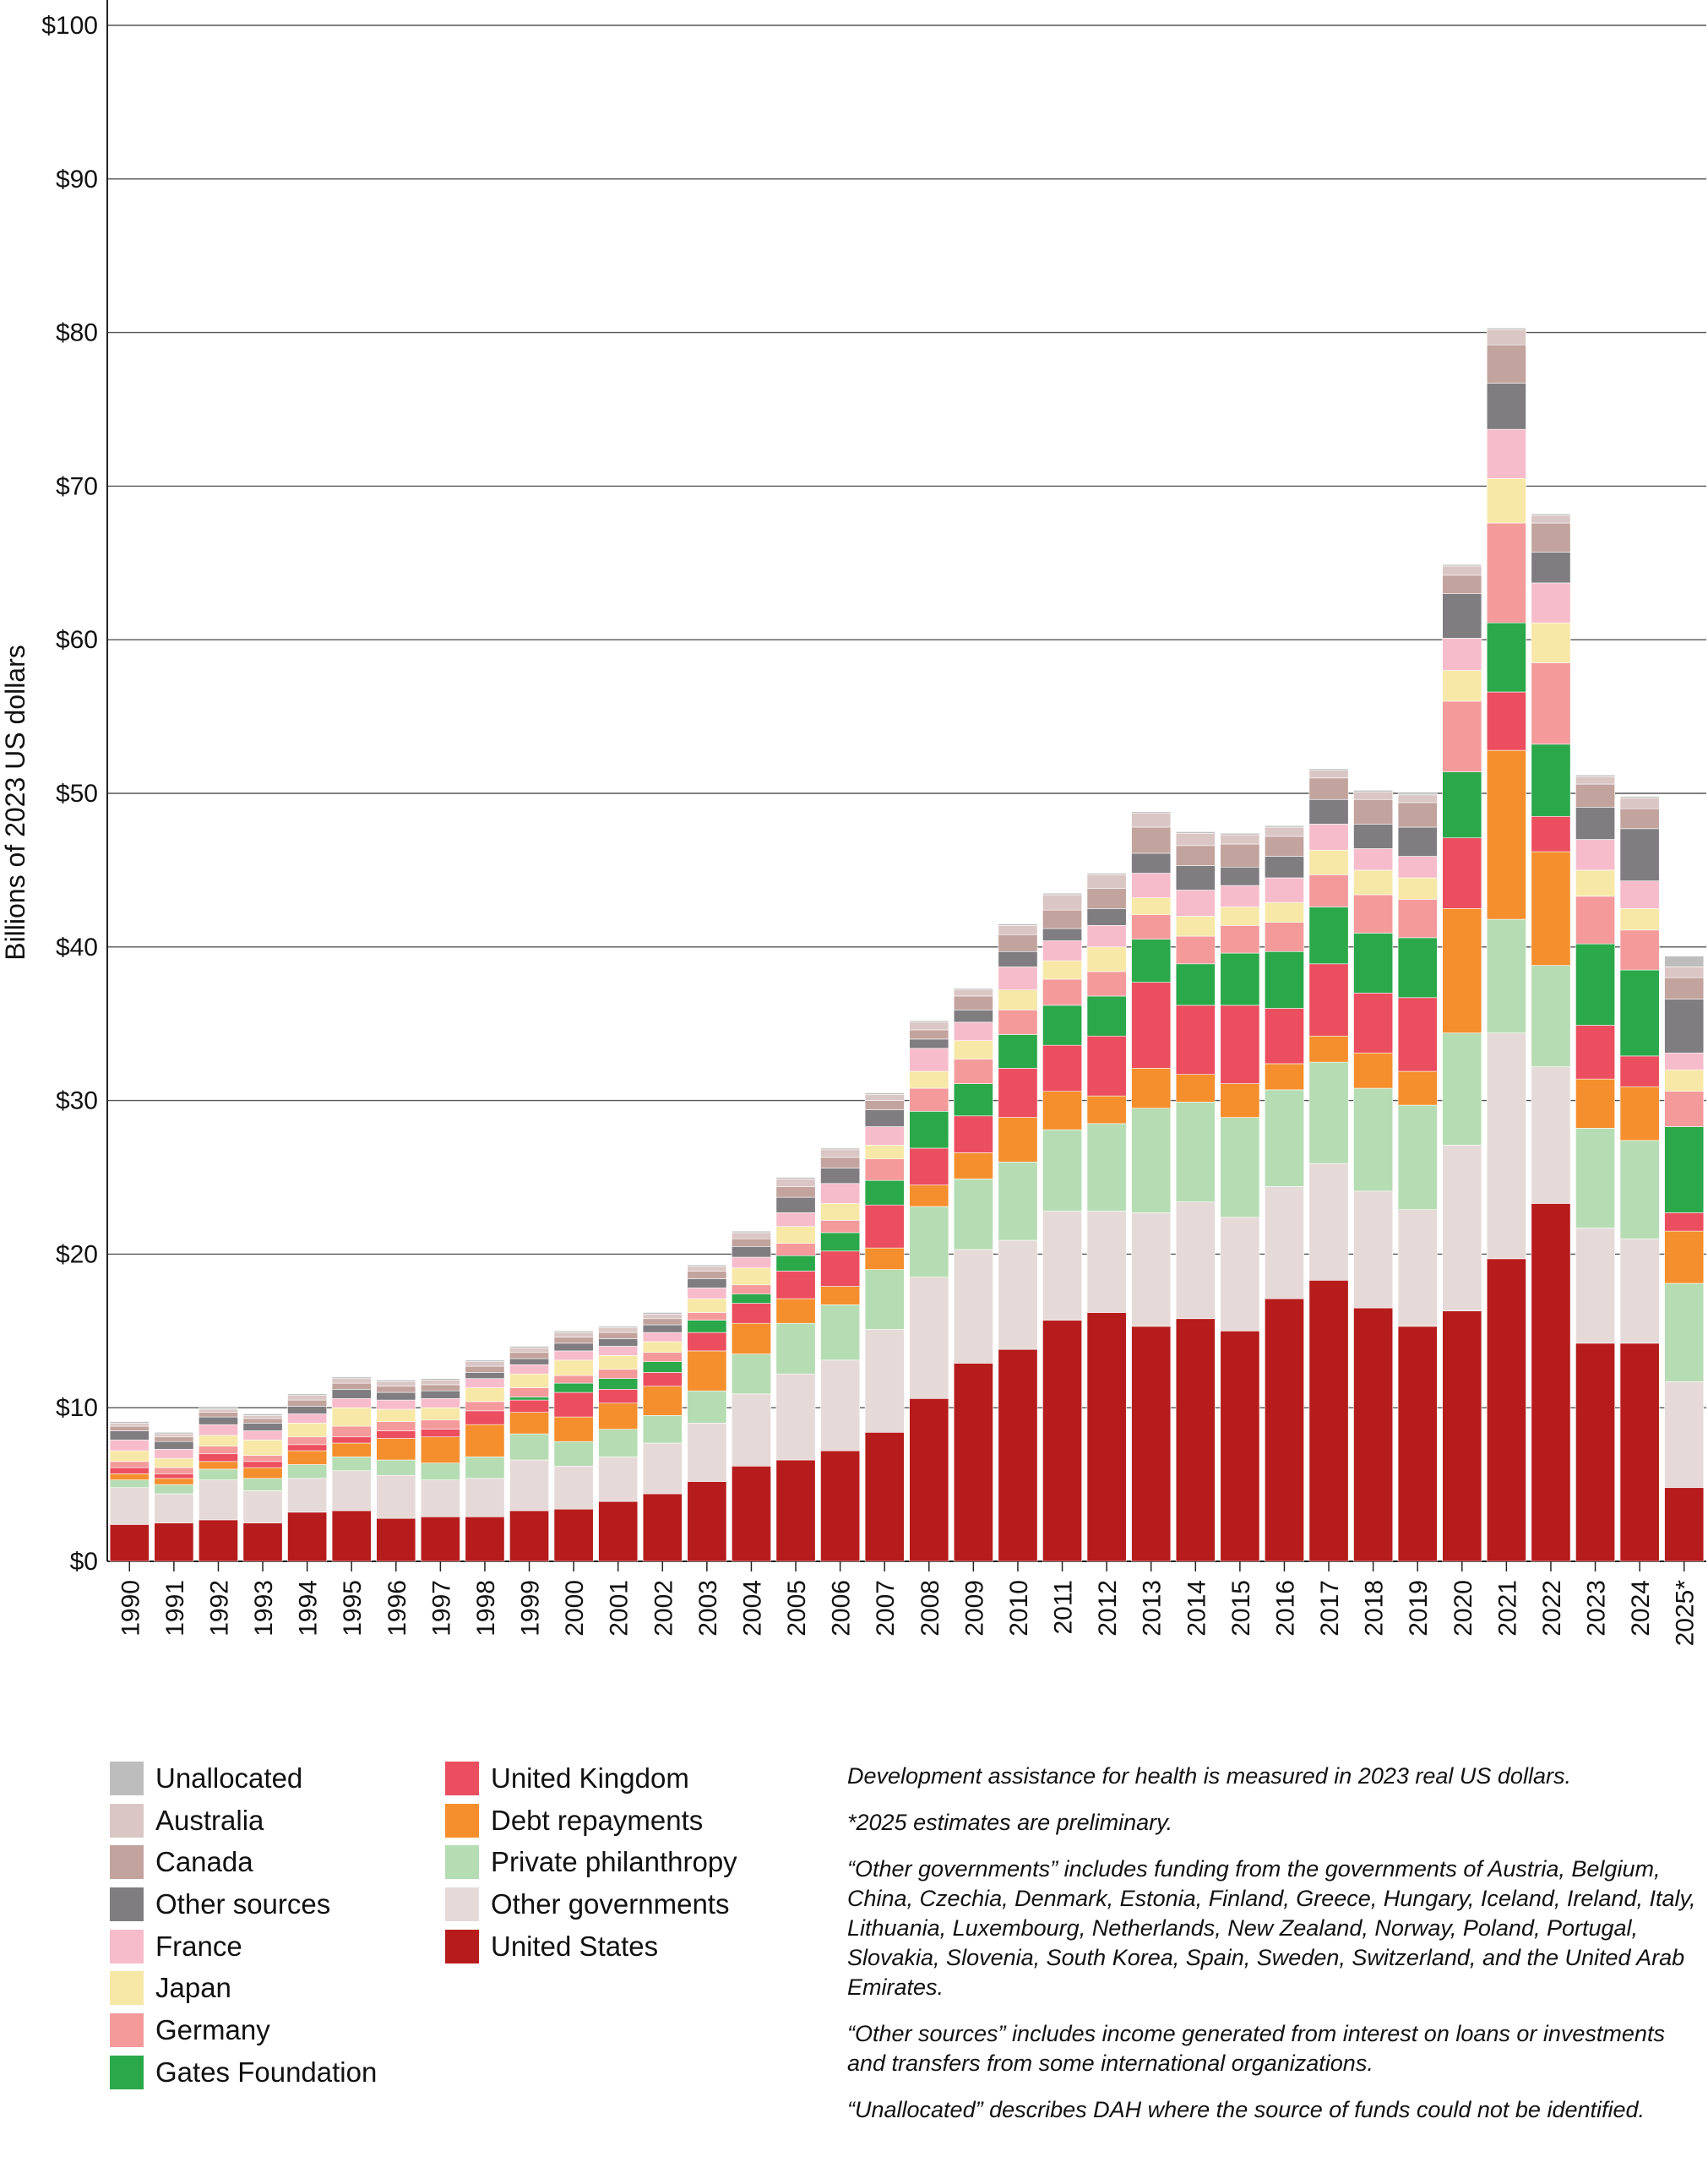  What do you see at coordinates (267, 2072) in the screenshot?
I see `legend-label: Gates Foundation` at bounding box center [267, 2072].